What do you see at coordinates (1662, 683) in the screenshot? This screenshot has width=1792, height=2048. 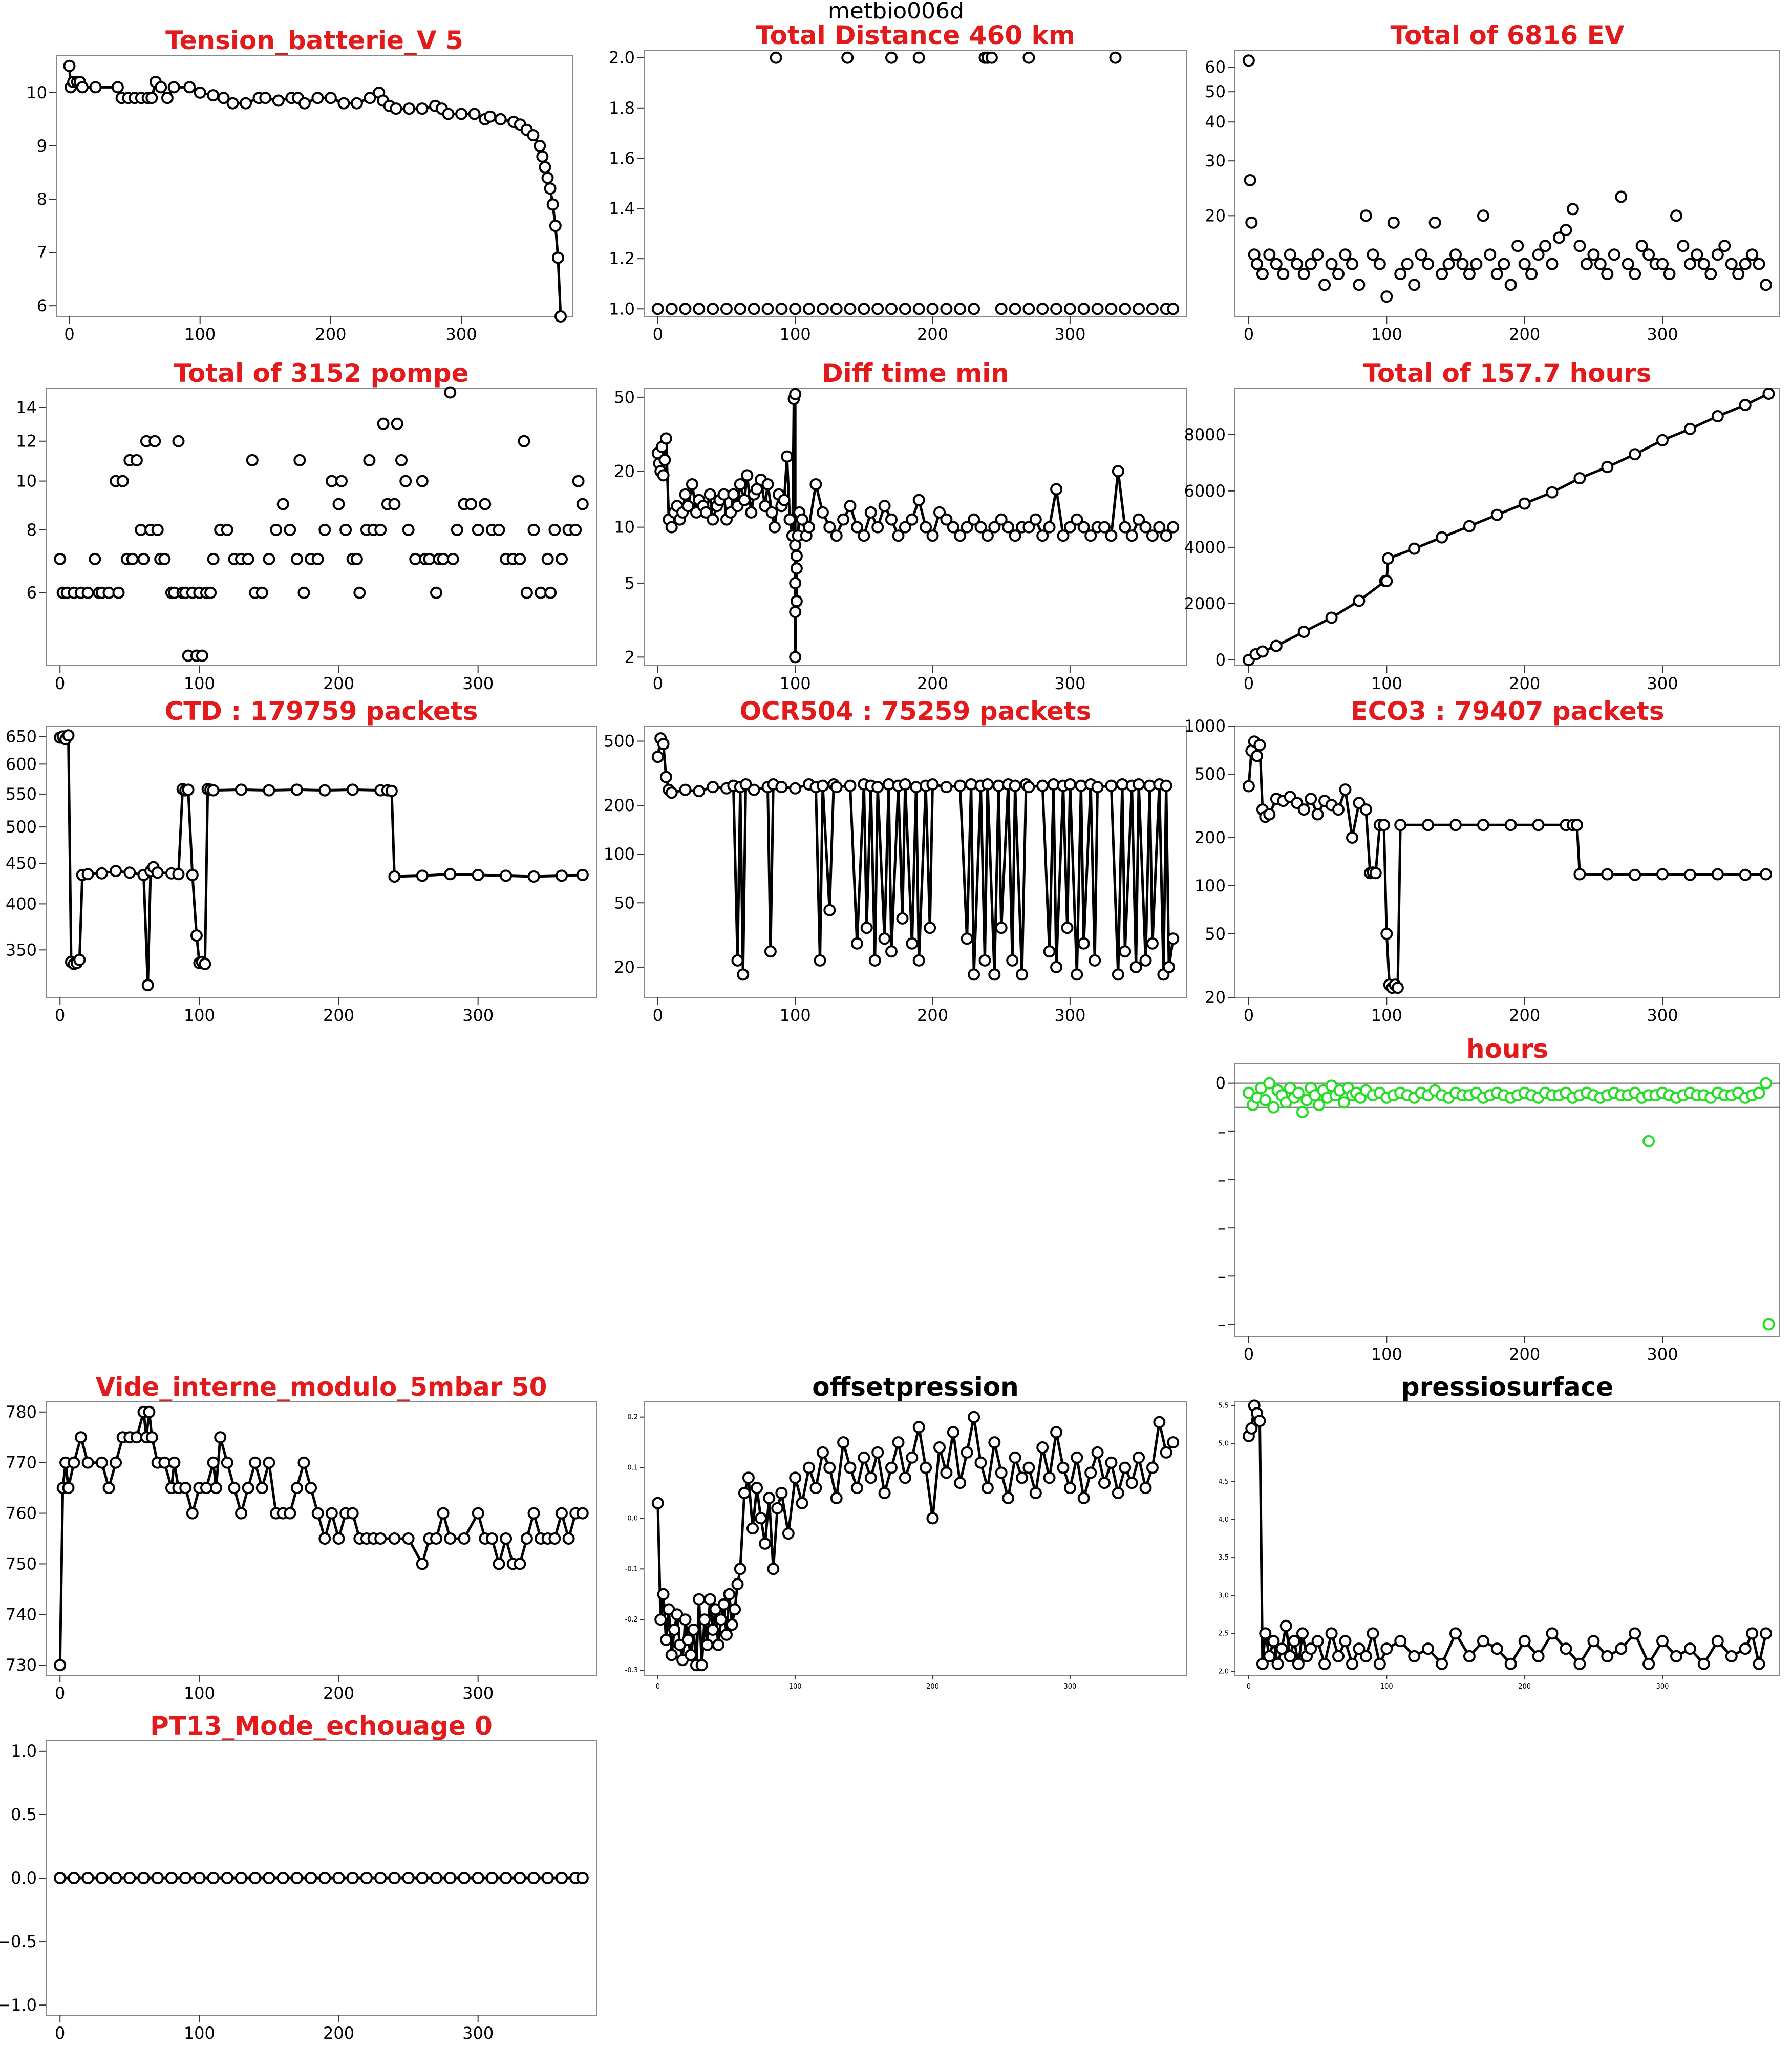 I see `x-tick-label: 300` at bounding box center [1662, 683].